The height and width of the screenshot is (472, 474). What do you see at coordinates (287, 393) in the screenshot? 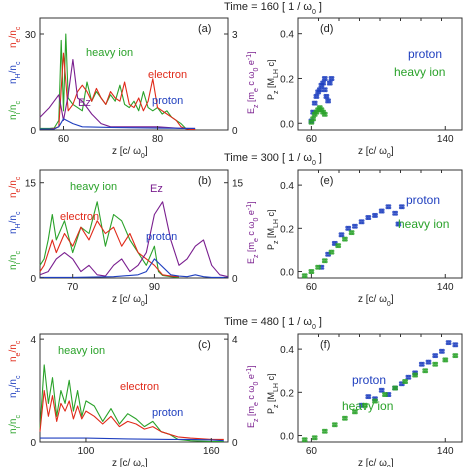
I see `y-tick-label: 0.2` at bounding box center [287, 393].